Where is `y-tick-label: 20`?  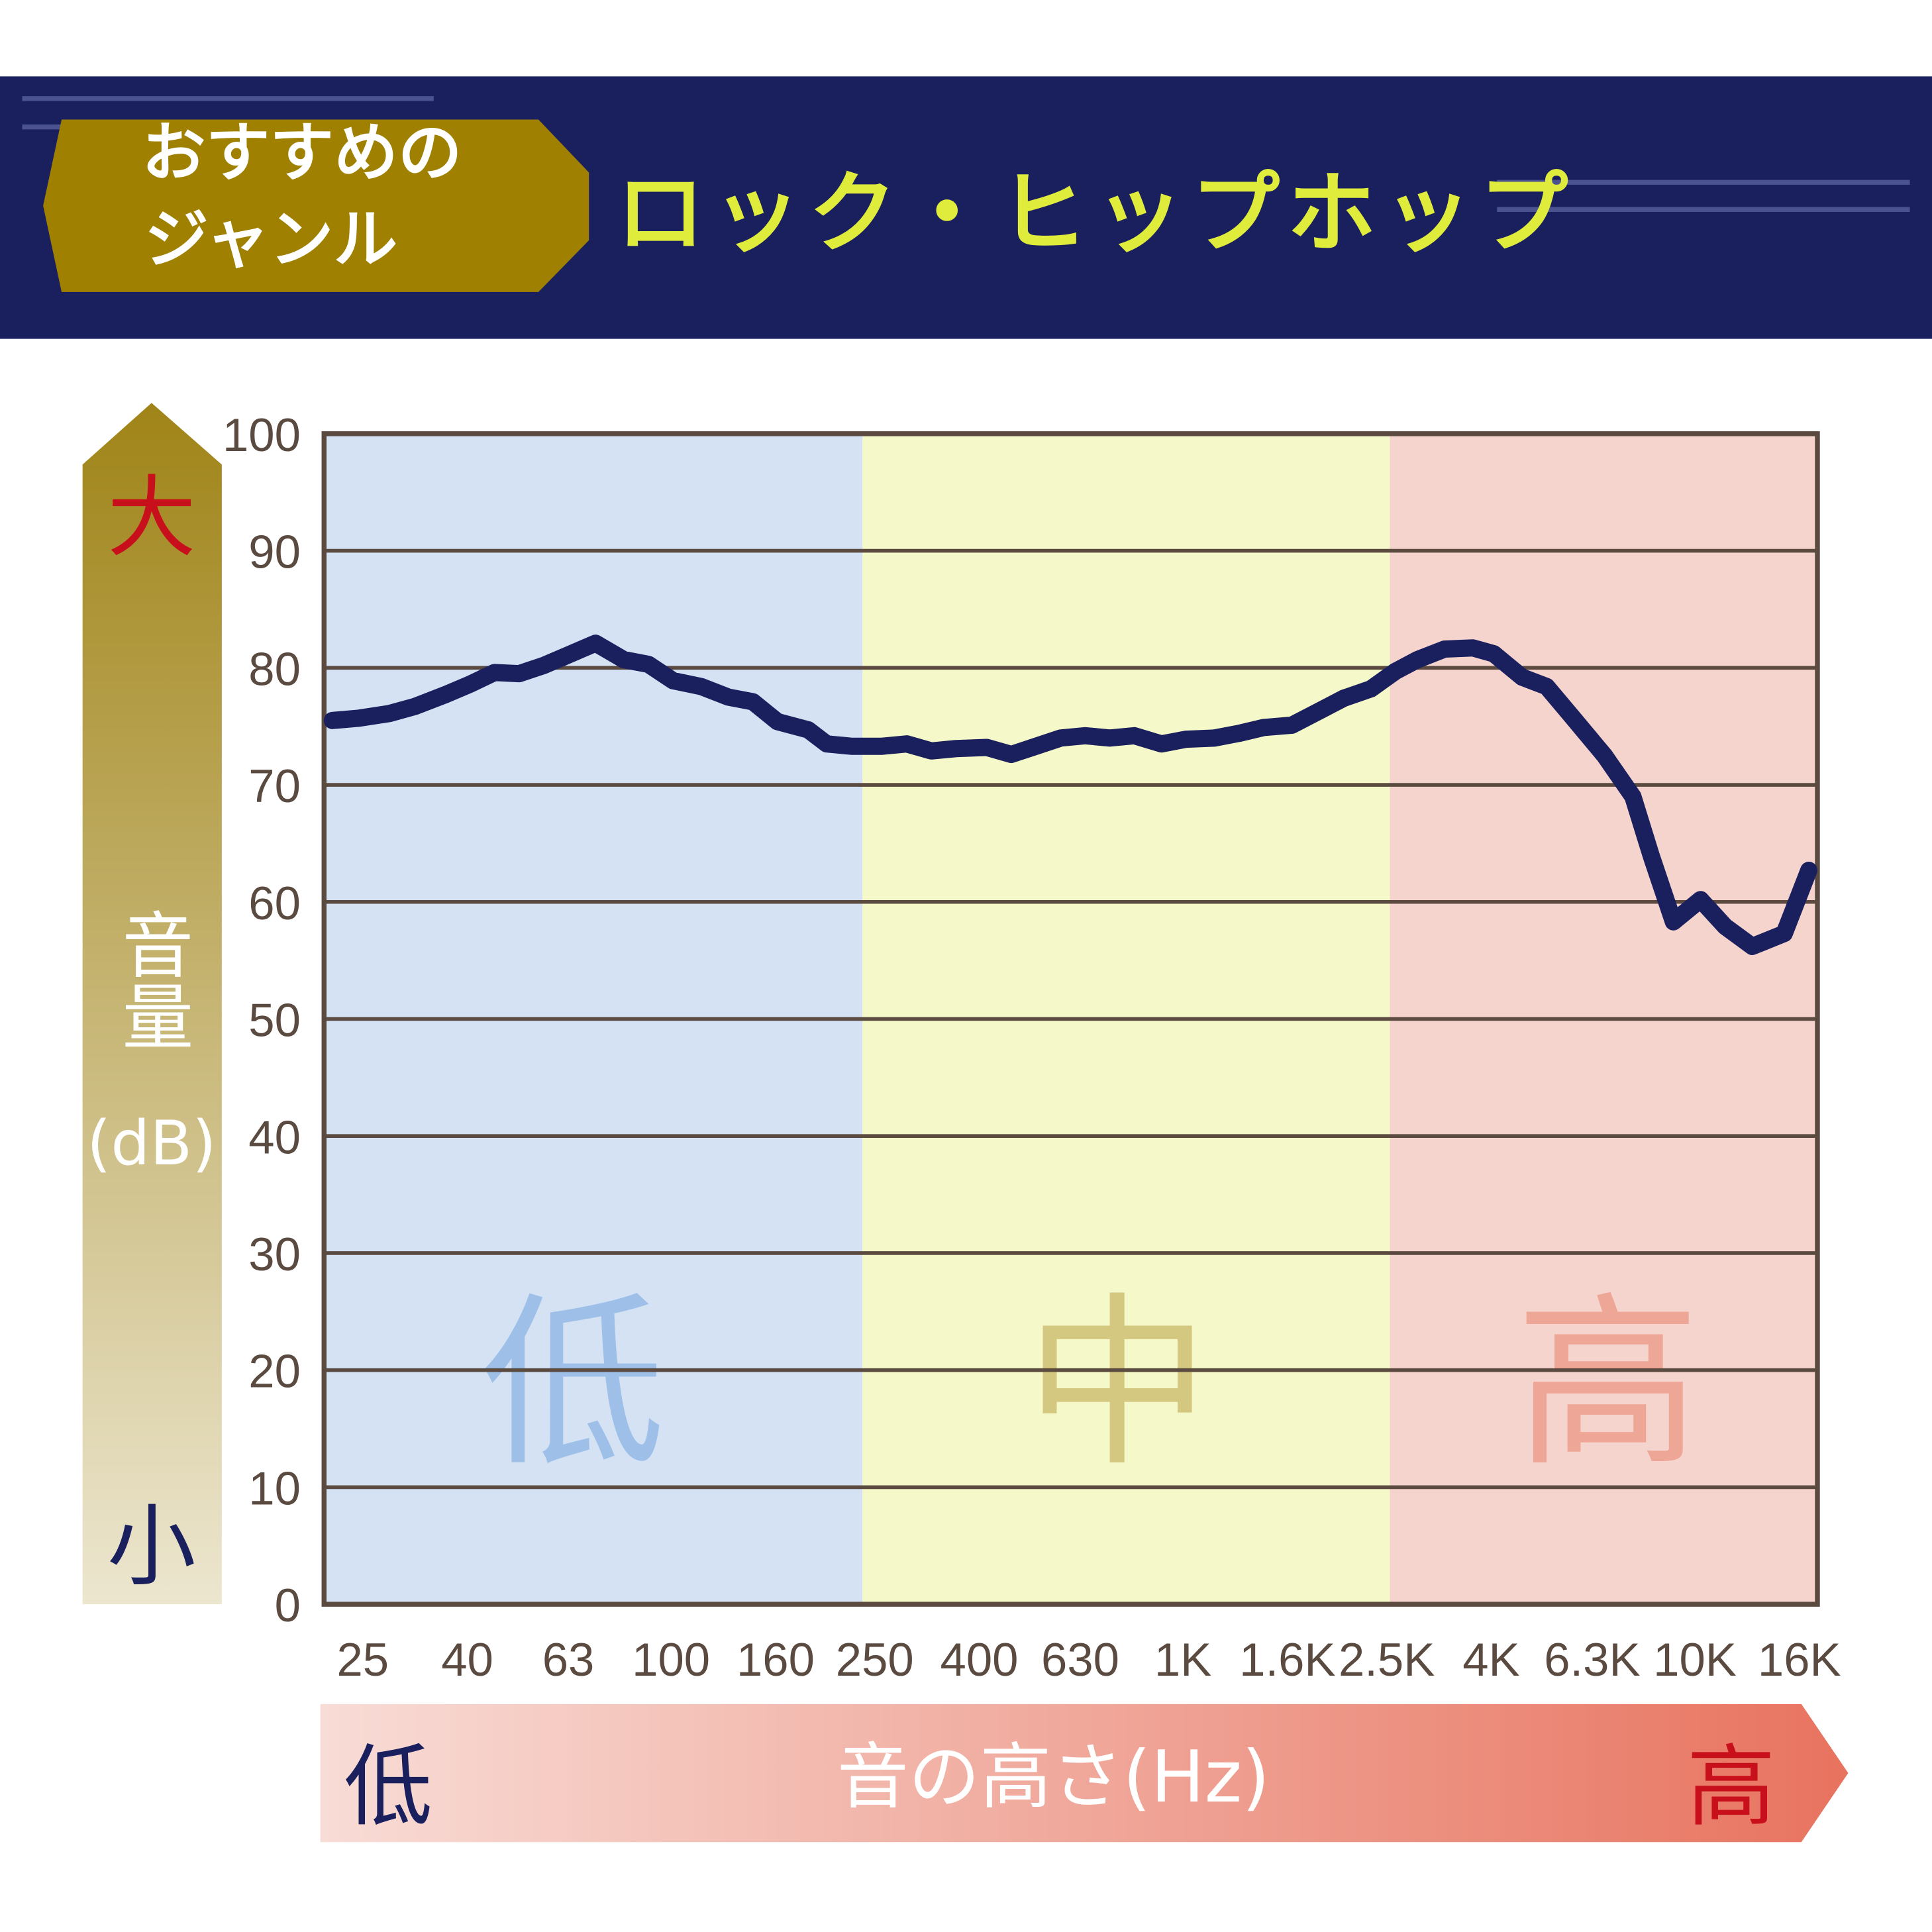
y-tick-label: 20 is located at coordinates (274, 1371).